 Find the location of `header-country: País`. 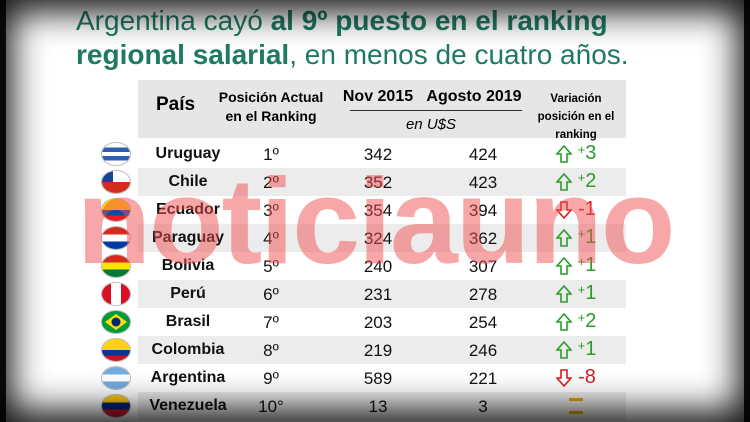

header-country: País is located at coordinates (175, 104).